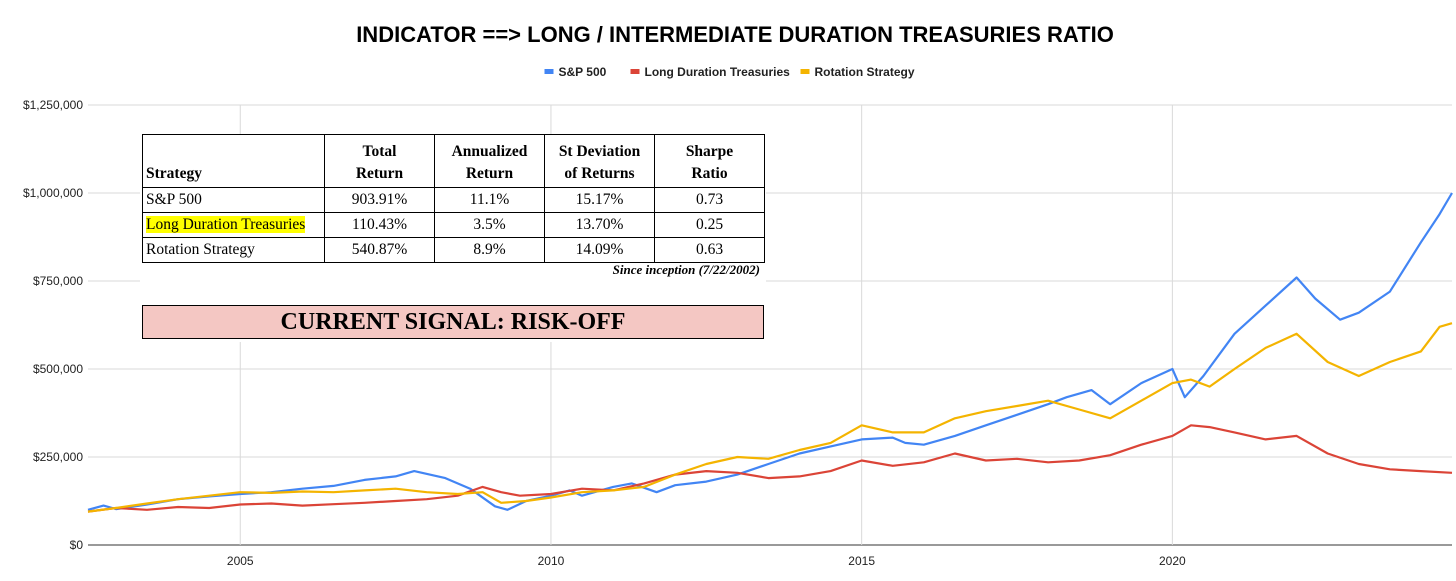  What do you see at coordinates (233, 161) in the screenshot?
I see `header-strategy: Strategy` at bounding box center [233, 161].